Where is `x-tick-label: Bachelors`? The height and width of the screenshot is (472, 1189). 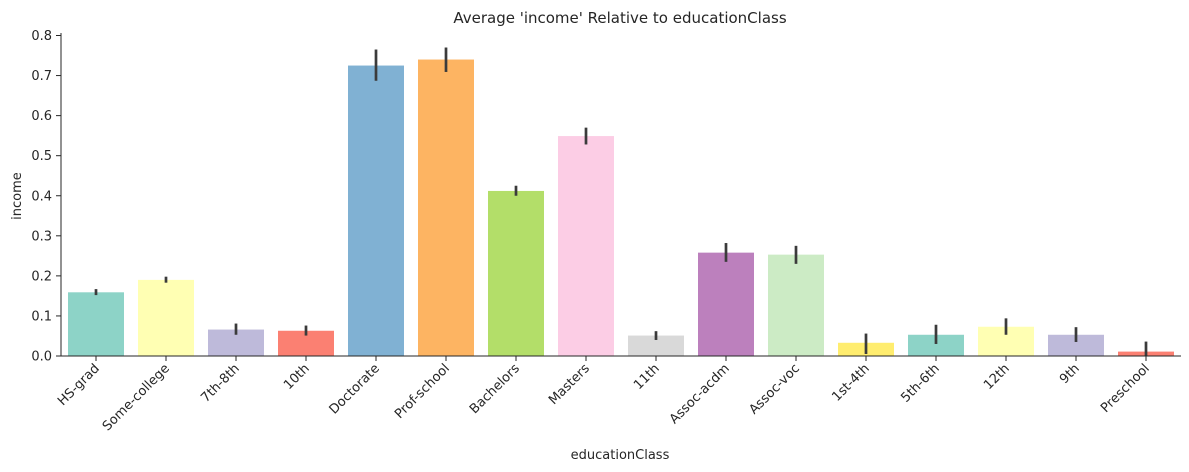
x-tick-label: Bachelors is located at coordinates (495, 389).